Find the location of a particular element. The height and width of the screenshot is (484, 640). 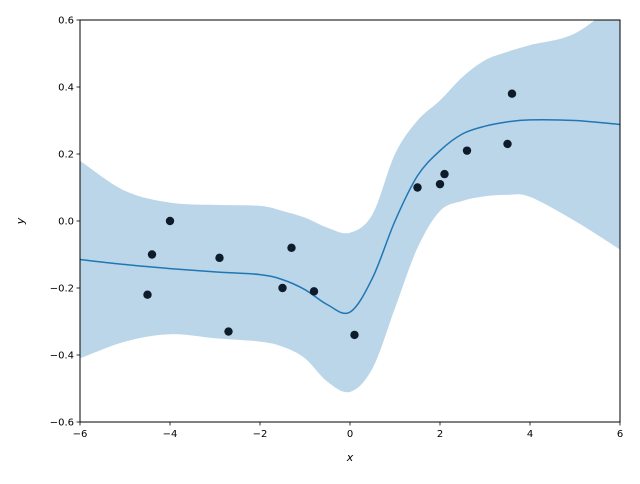

x-tick-label: −2 is located at coordinates (260, 434).